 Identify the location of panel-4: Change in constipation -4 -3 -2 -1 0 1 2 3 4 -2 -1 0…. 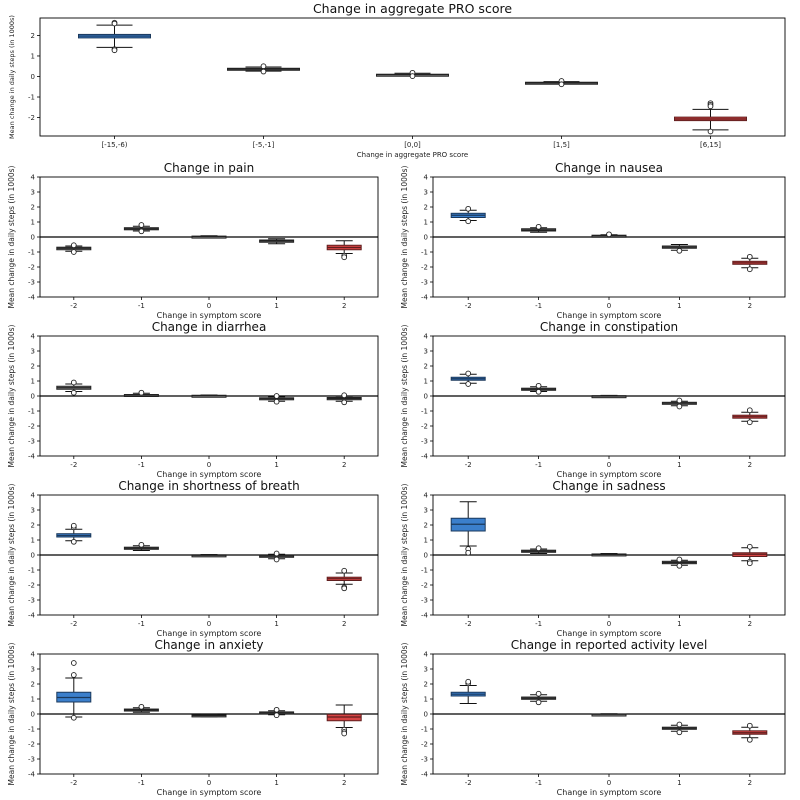
(593, 399).